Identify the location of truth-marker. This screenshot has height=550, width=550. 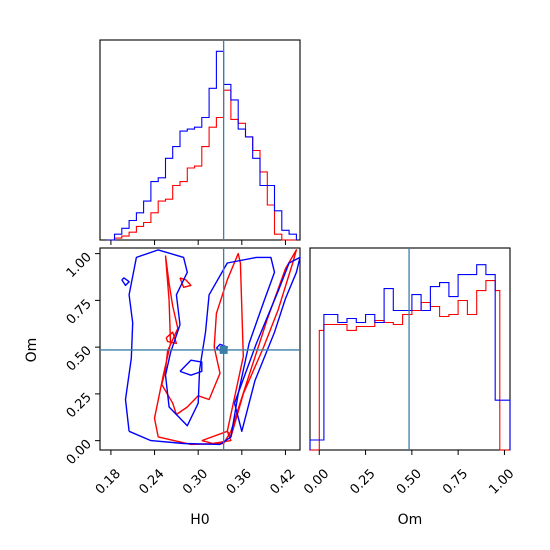
(223, 349).